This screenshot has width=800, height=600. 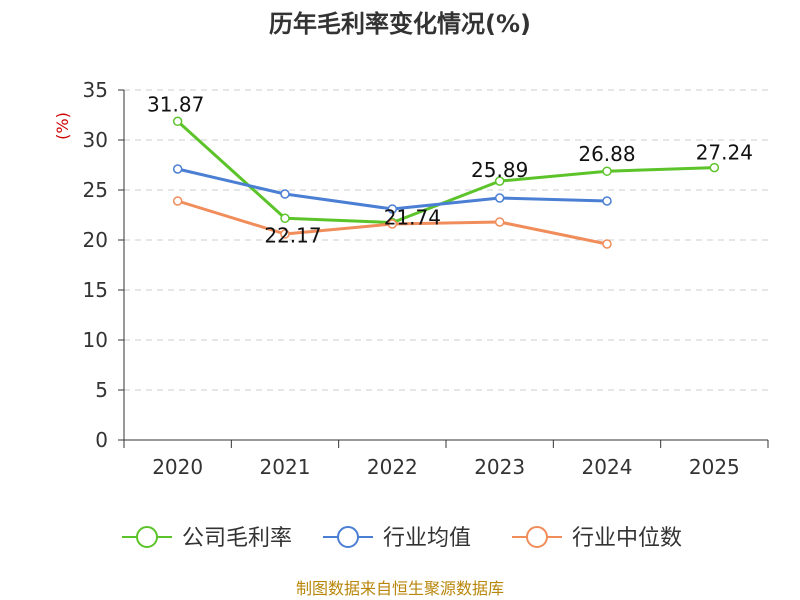 I want to click on x-tick-label: 2020, so click(x=177, y=467).